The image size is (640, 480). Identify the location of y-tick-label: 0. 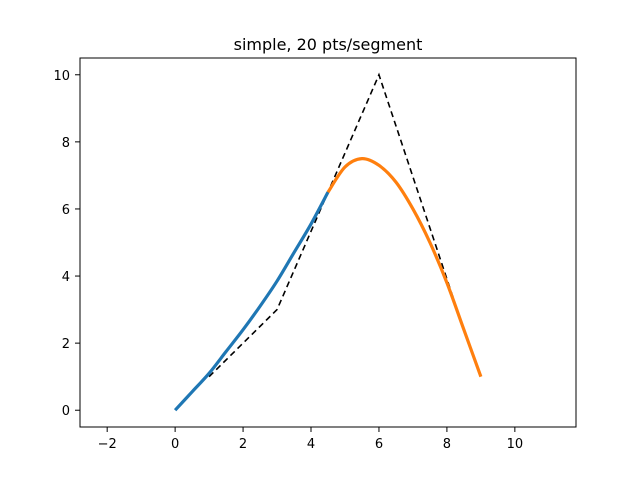
(66, 411).